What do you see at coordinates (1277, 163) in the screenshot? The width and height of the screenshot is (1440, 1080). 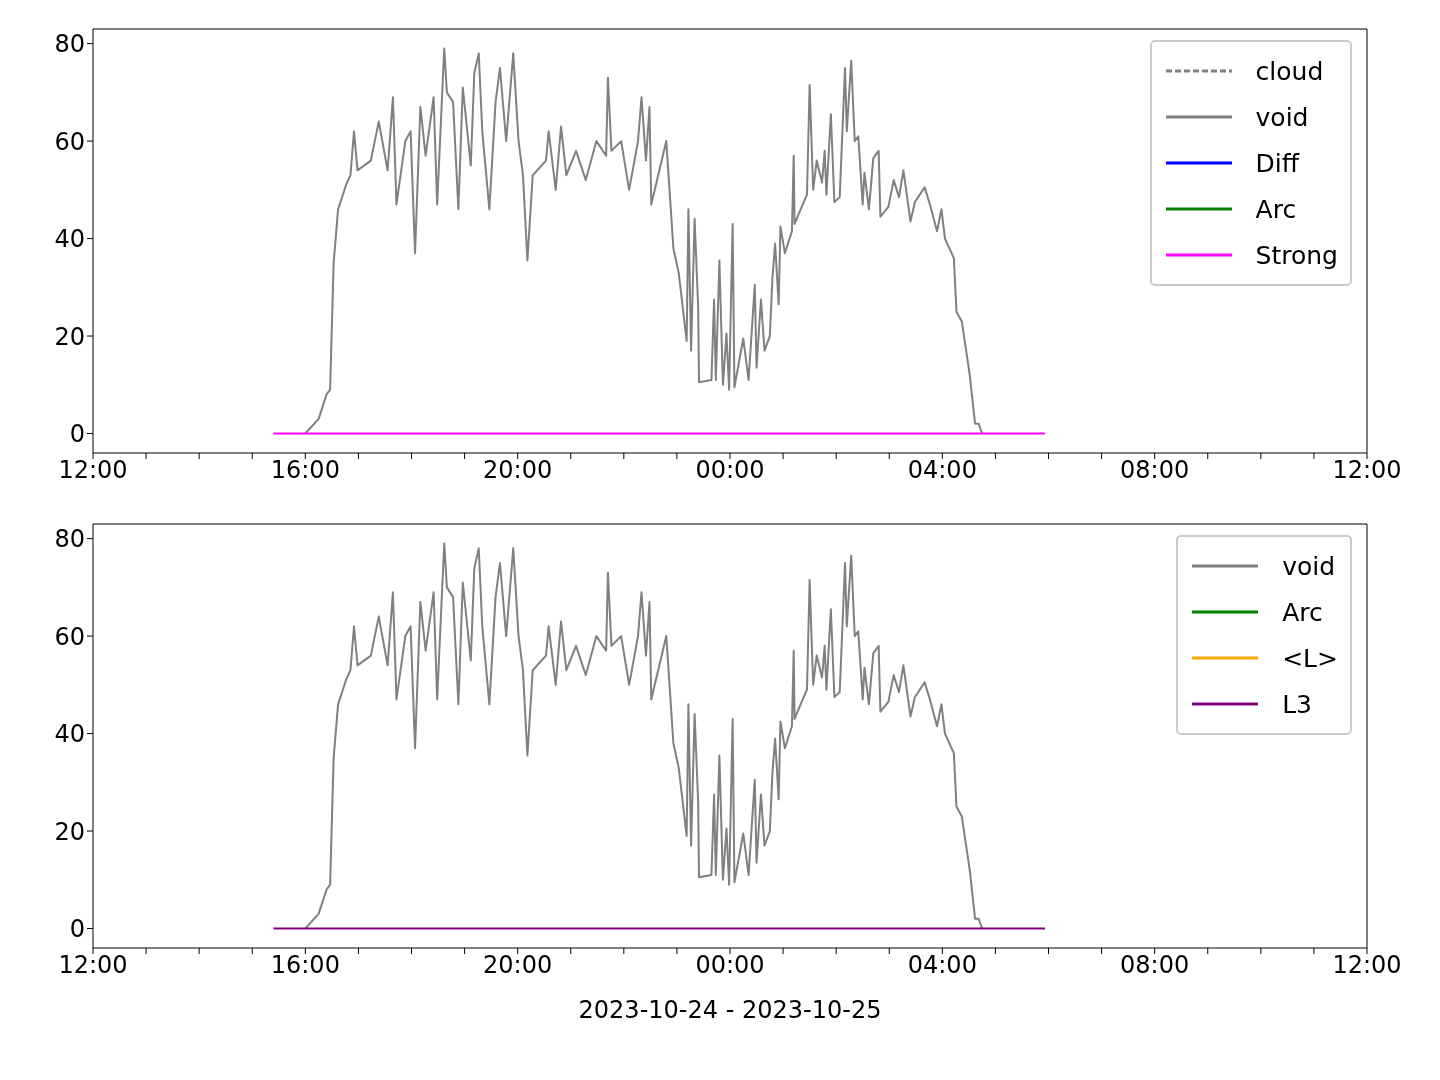 I see `legend-label: Diff` at bounding box center [1277, 163].